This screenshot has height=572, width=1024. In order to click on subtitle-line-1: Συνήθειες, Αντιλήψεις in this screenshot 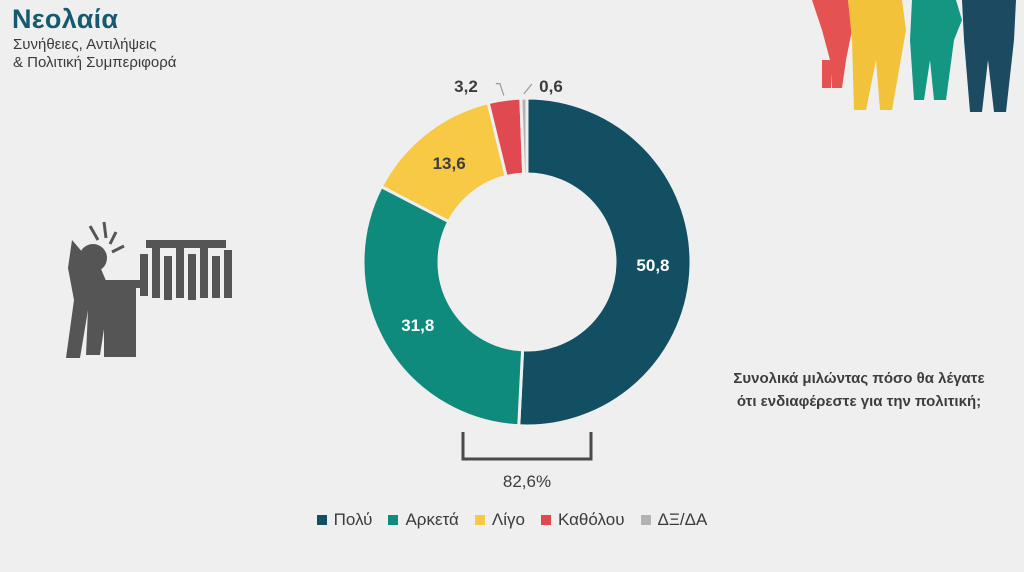, I will do `click(85, 44)`.